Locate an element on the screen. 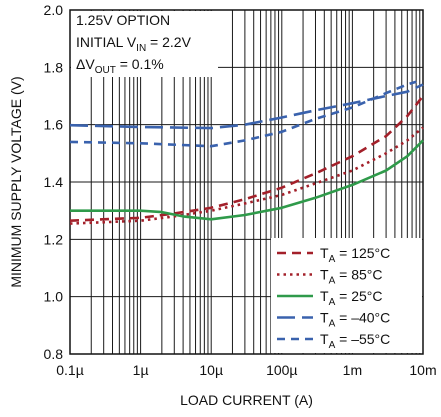 Image resolution: width=441 pixels, height=417 pixels. x-tick-label: 10m is located at coordinates (422, 370).